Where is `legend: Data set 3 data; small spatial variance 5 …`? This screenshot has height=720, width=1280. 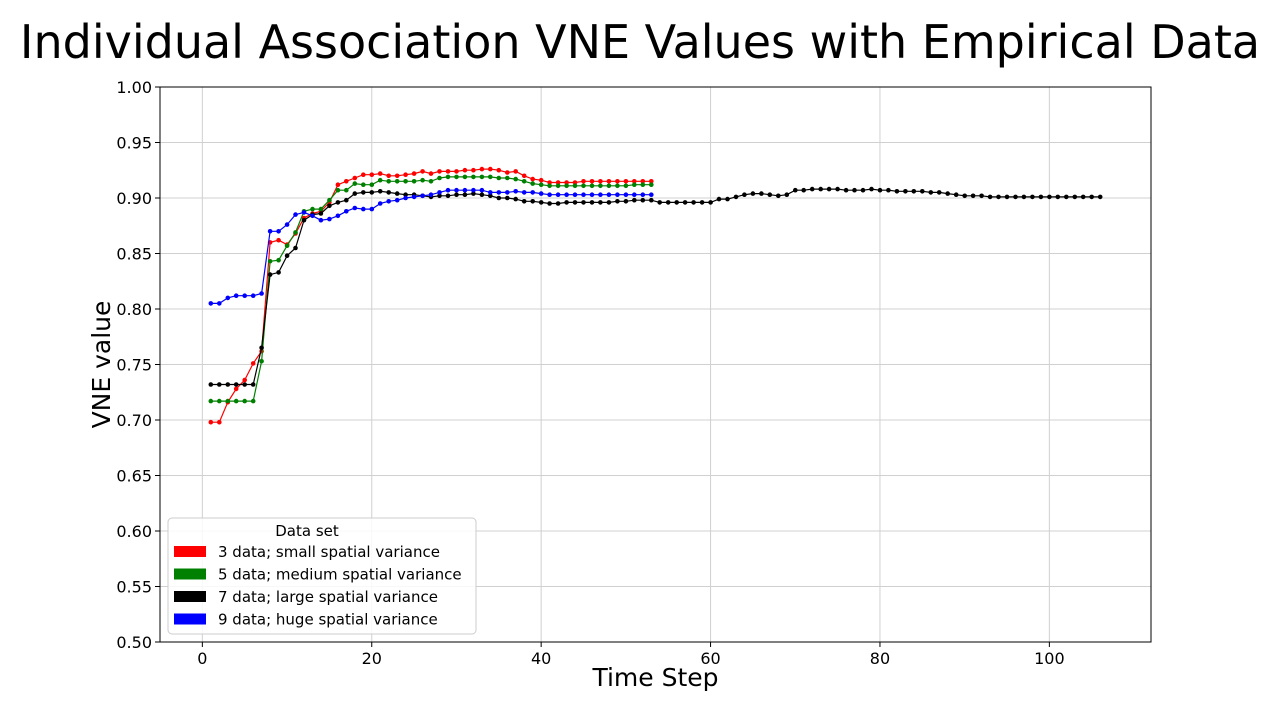 legend: Data set 3 data; small spatial variance 5 … is located at coordinates (322, 576).